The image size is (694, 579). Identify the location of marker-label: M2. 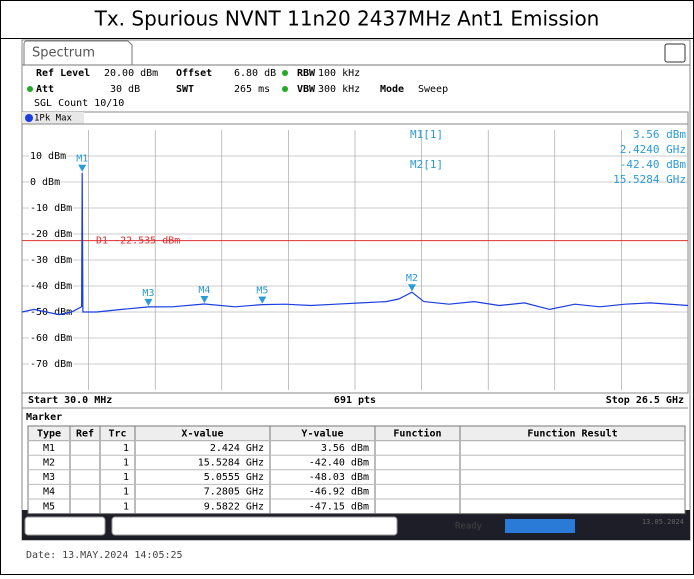
(412, 278).